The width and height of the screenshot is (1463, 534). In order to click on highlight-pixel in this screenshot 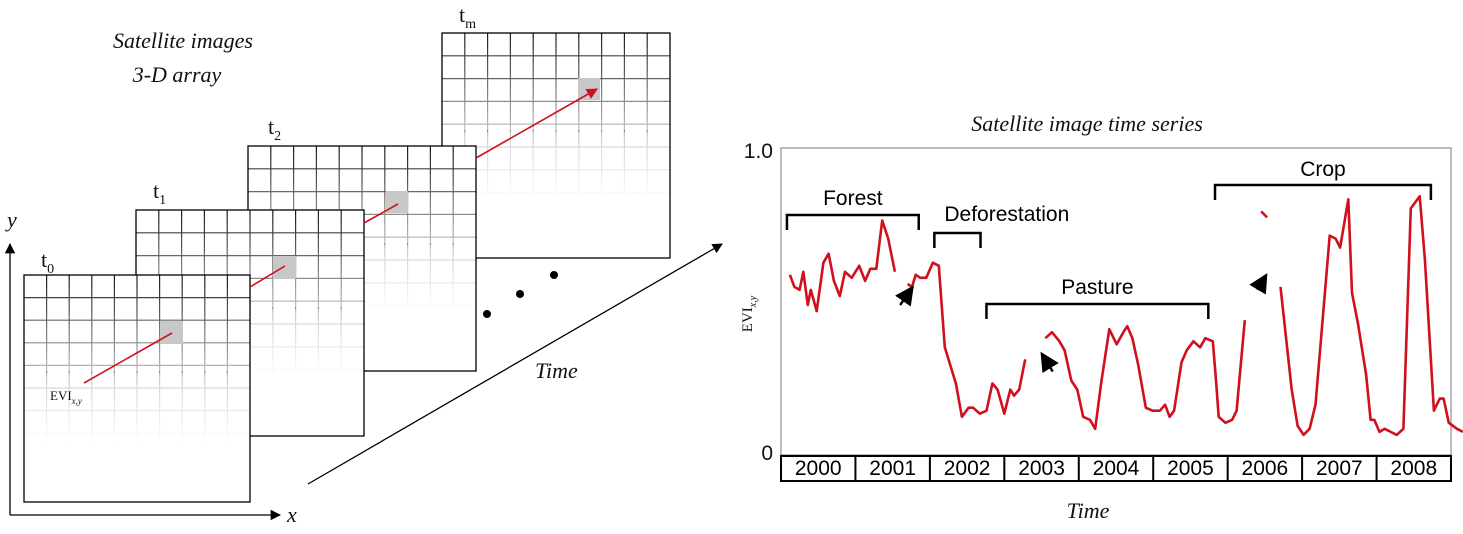, I will do `click(284, 267)`.